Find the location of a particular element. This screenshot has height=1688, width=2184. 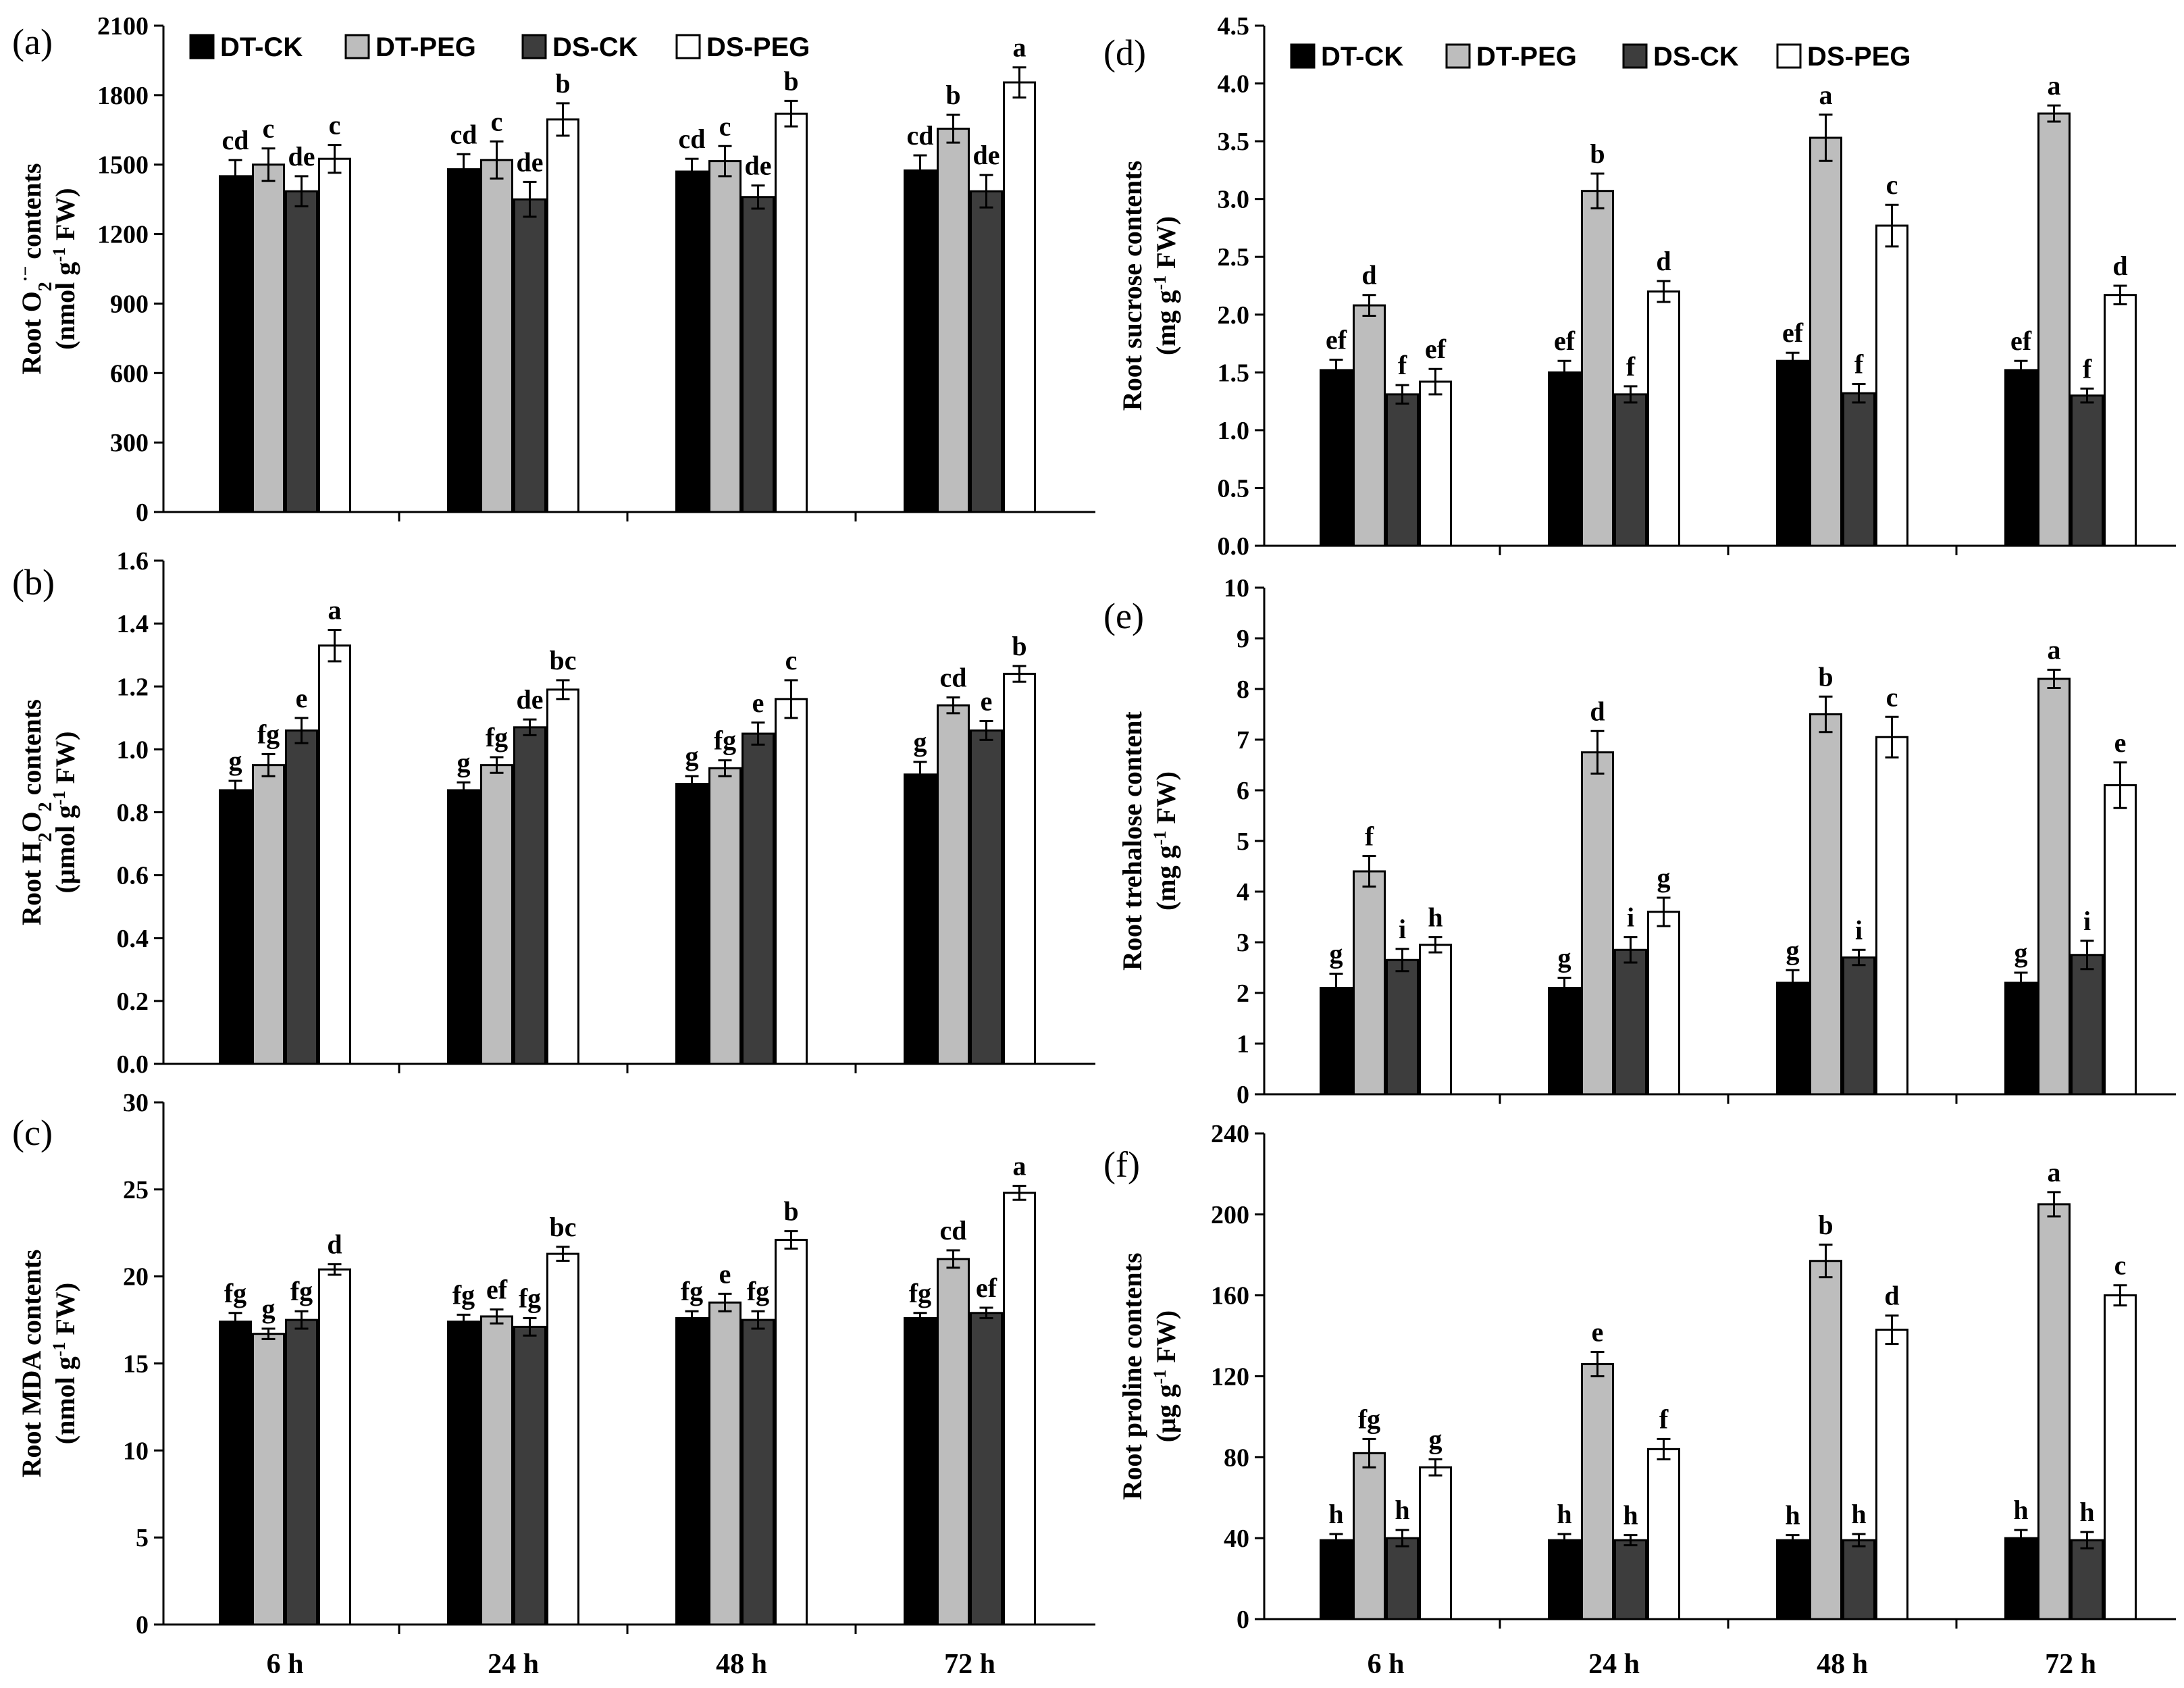

y-tick-label: 3.5 is located at coordinates (1234, 142).